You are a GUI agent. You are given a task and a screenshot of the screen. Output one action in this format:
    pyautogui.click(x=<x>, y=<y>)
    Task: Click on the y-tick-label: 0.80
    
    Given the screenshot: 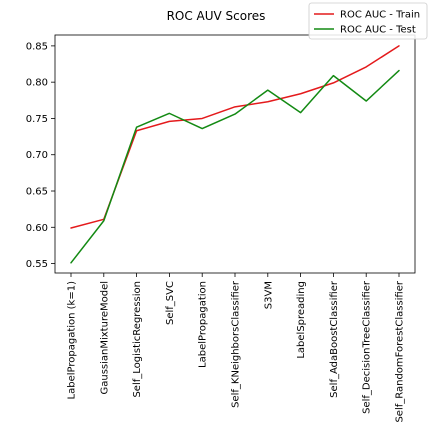 What is the action you would take?
    pyautogui.click(x=37, y=83)
    